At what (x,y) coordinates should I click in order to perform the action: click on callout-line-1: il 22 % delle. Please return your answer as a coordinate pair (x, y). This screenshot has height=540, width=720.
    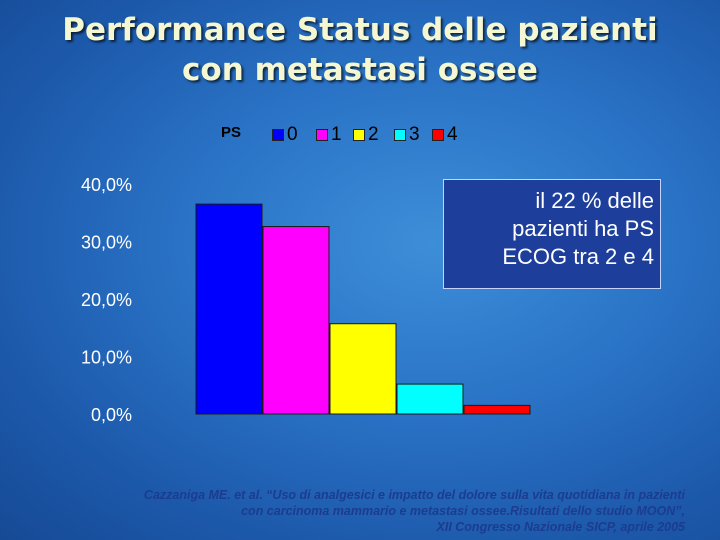
    Looking at the image, I should click on (594, 200).